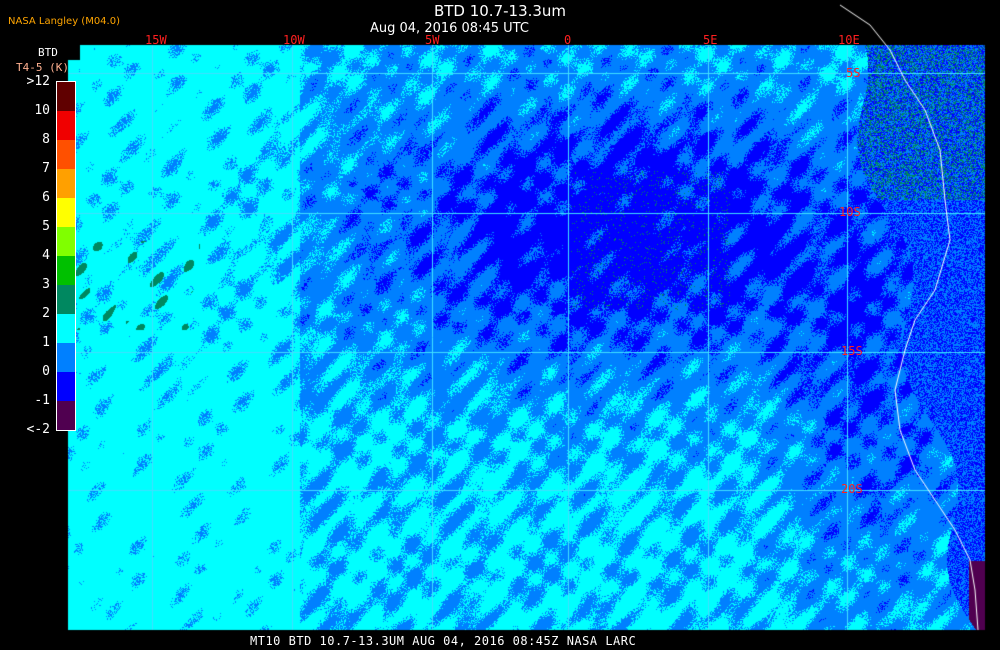 This screenshot has width=1000, height=650. I want to click on organization-label: NASA Langley (M04.0), so click(64, 21).